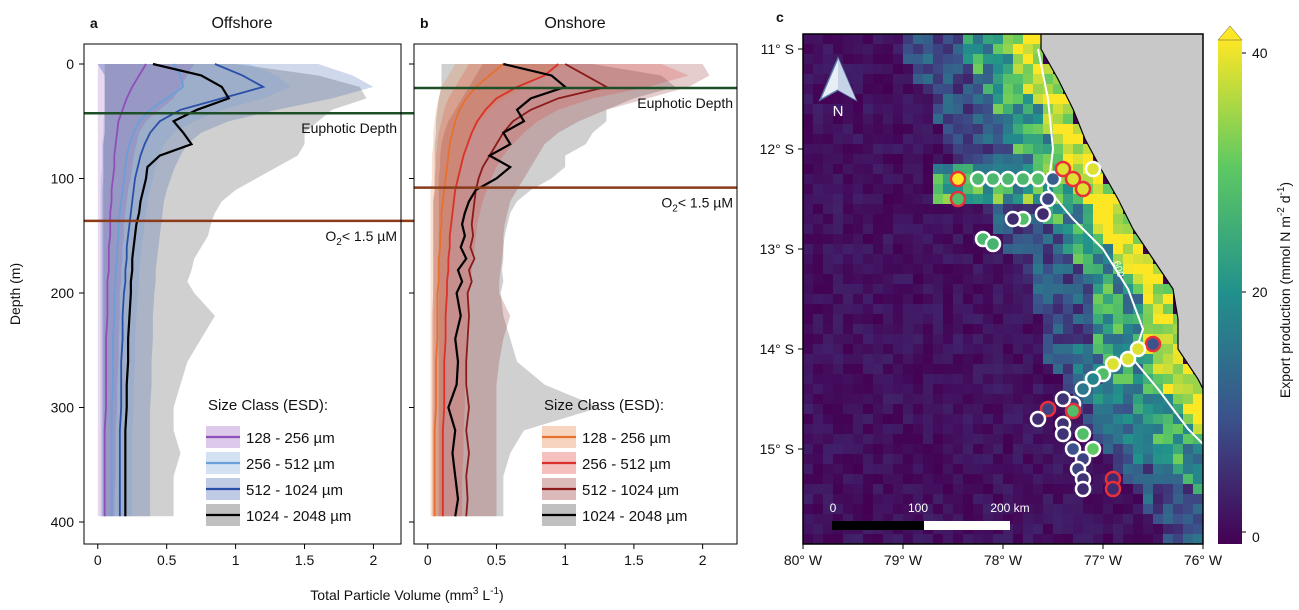 The image size is (1299, 610). What do you see at coordinates (1256, 537) in the screenshot?
I see `colorbar-tick-0: 0` at bounding box center [1256, 537].